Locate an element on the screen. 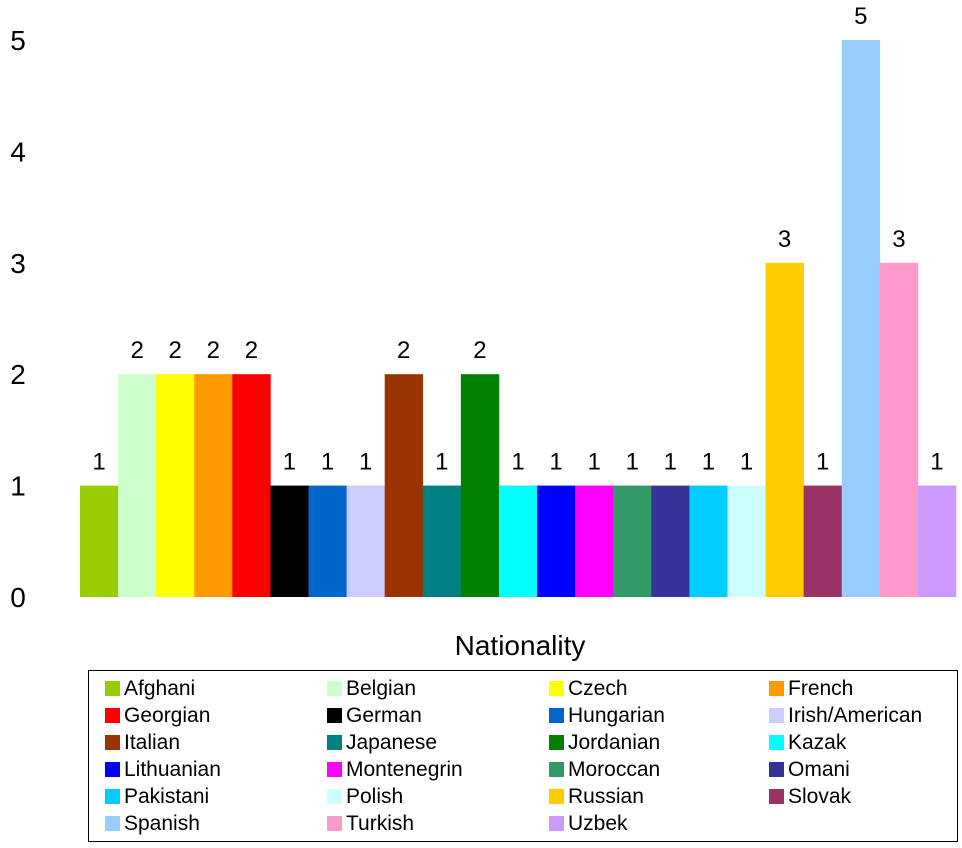 The height and width of the screenshot is (848, 962). legend-item: Russian is located at coordinates (596, 796).